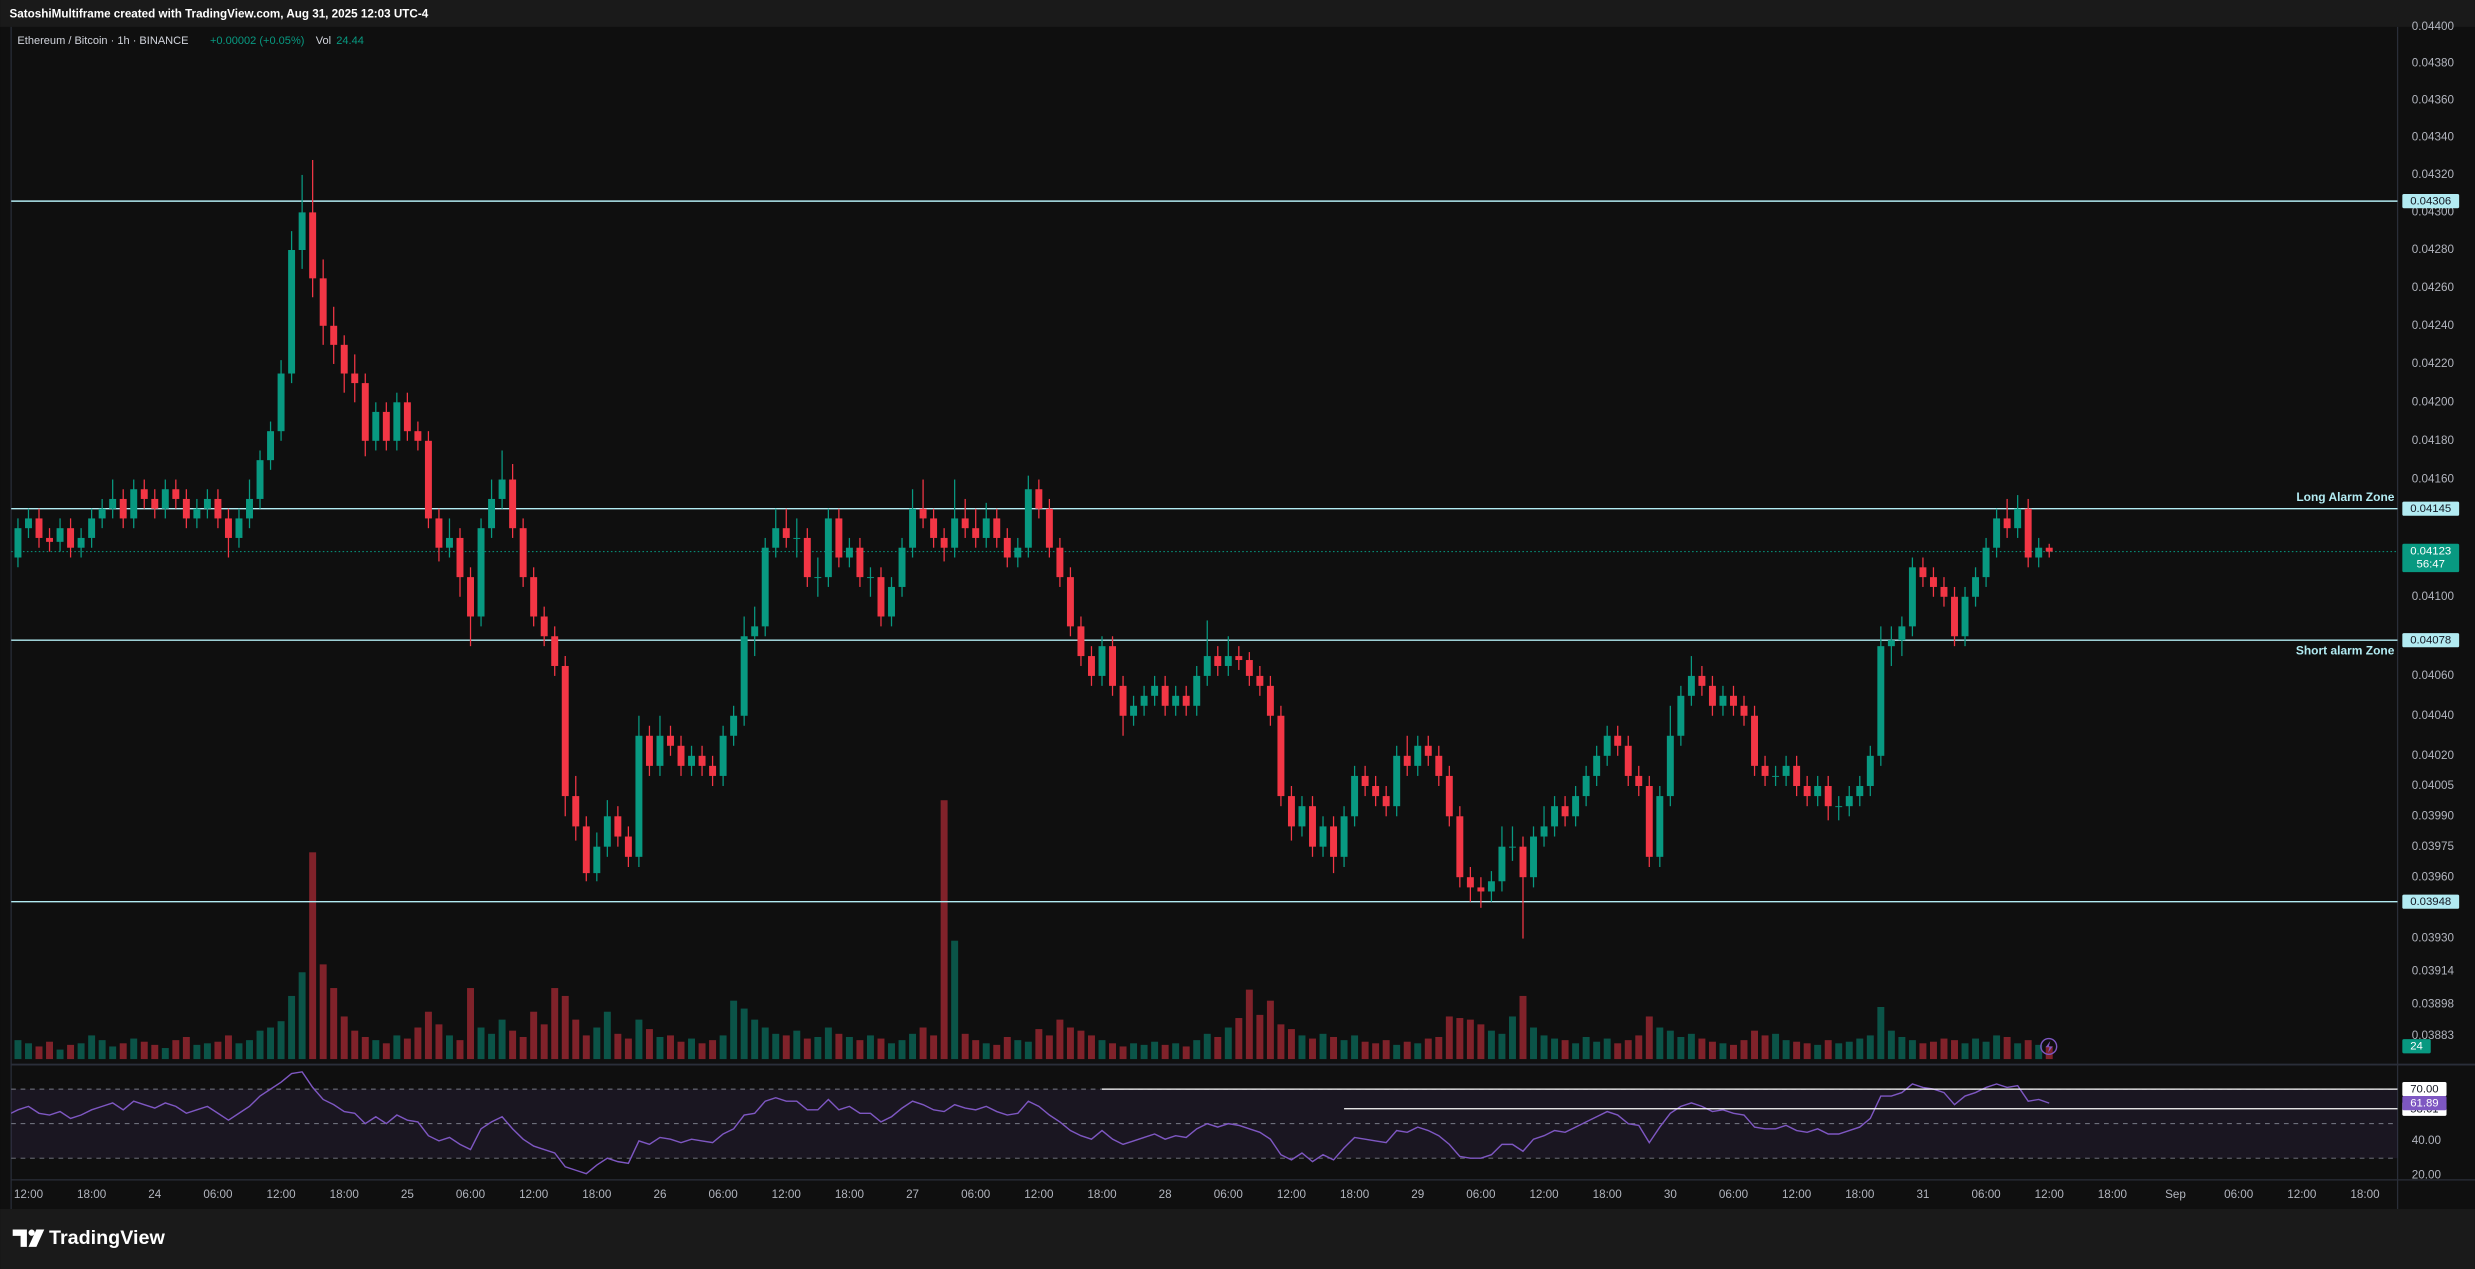 This screenshot has height=1269, width=2475. What do you see at coordinates (102, 41) in the screenshot?
I see `symbol-legend: Ethereum / Bitcoin · 1h · BINANCE` at bounding box center [102, 41].